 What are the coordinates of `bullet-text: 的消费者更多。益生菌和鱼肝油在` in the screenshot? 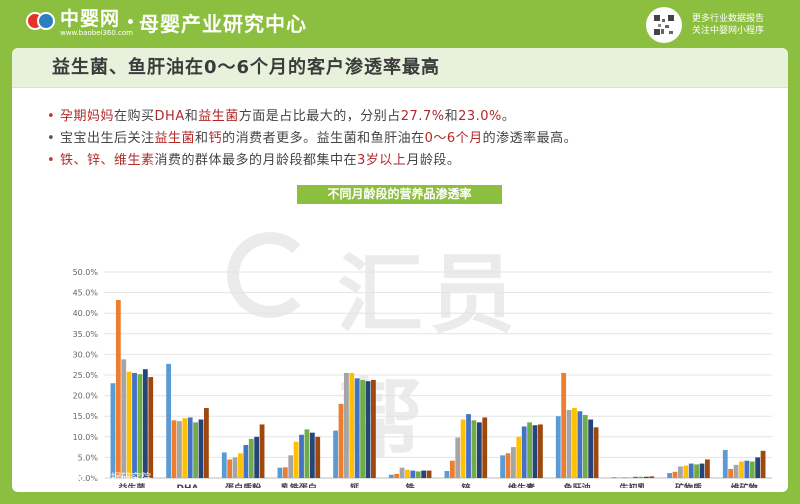 It's located at (323, 138).